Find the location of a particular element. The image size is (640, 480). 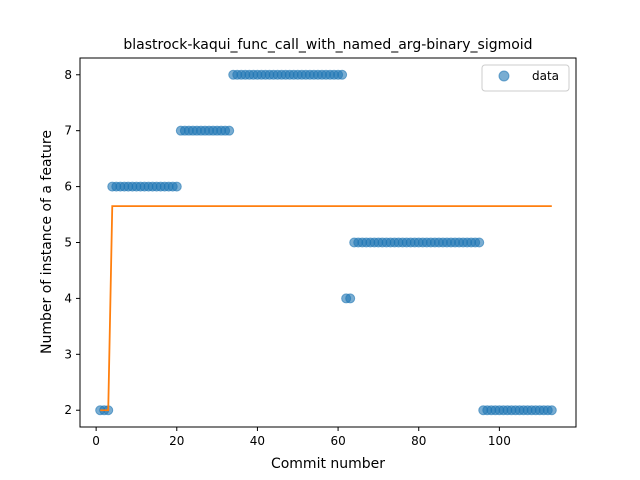

x-tick-label: 80 is located at coordinates (418, 441).